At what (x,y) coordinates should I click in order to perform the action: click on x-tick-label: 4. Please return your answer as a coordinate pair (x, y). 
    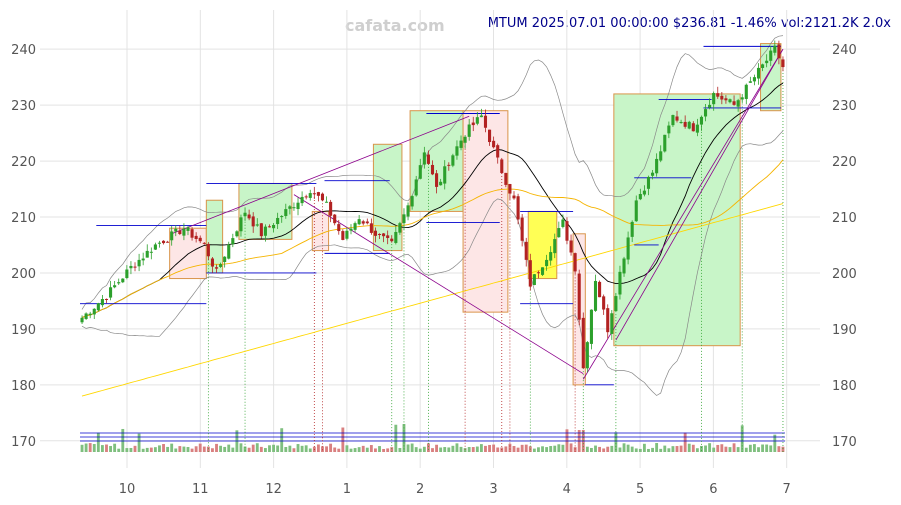
    Looking at the image, I should click on (567, 489).